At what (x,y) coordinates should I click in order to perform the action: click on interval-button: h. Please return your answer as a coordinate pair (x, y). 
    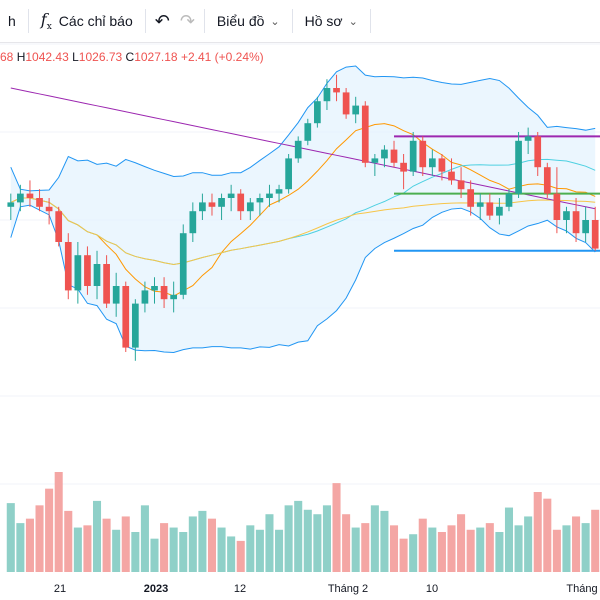
    Looking at the image, I should click on (12, 21).